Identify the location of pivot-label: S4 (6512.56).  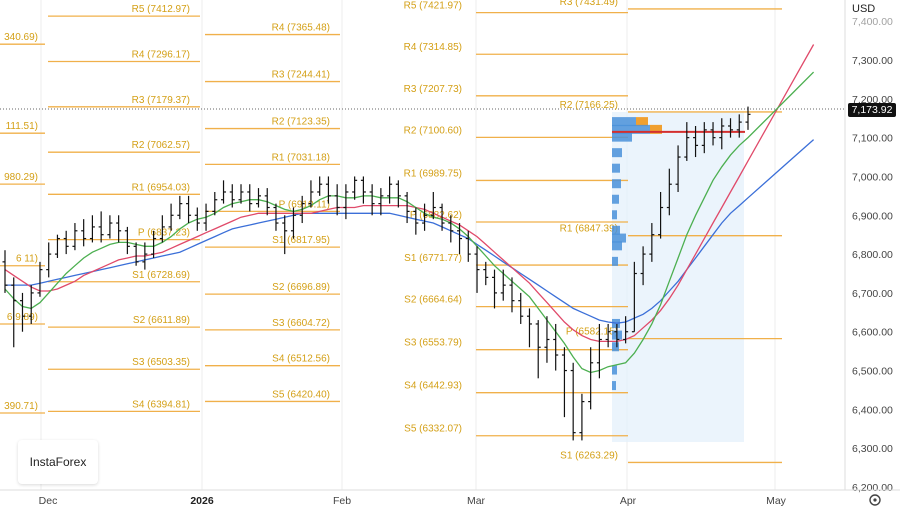
(301, 359).